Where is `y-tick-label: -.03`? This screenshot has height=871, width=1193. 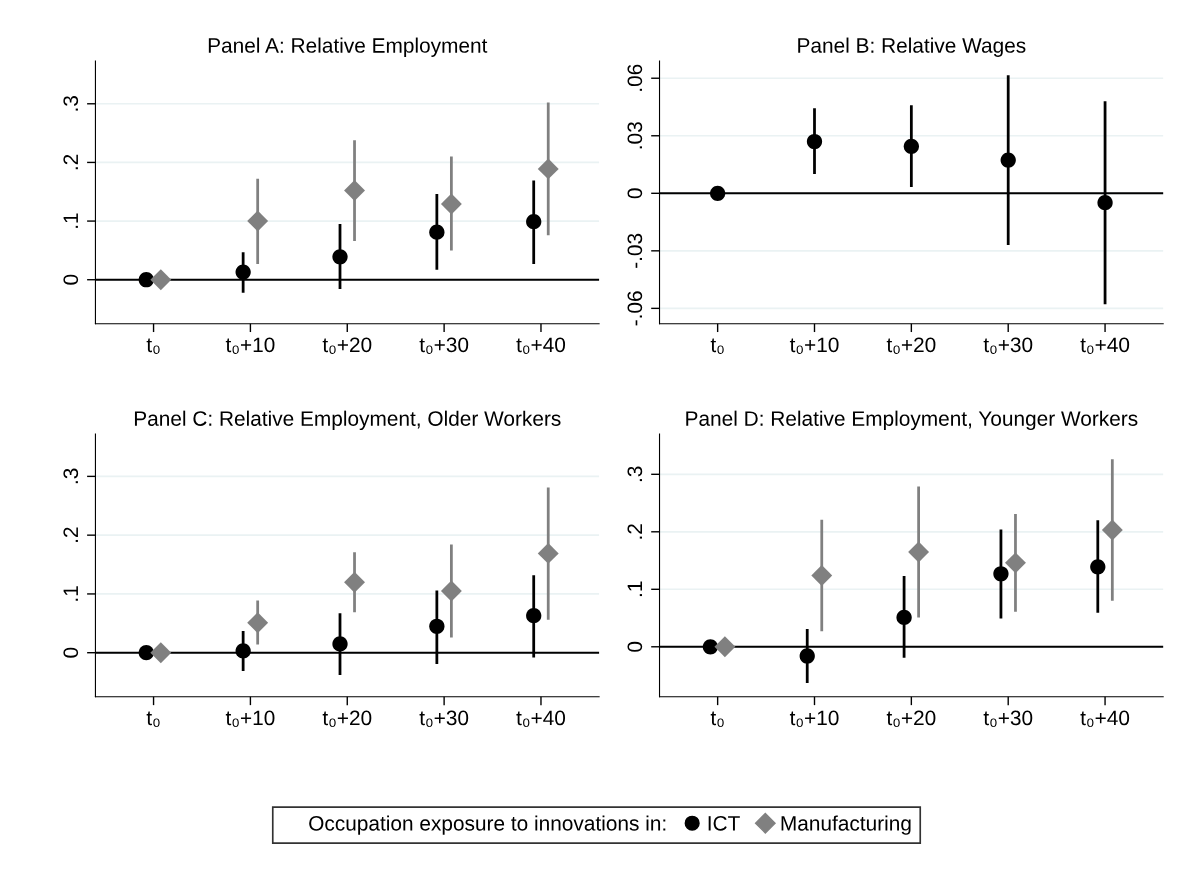 y-tick-label: -.03 is located at coordinates (635, 250).